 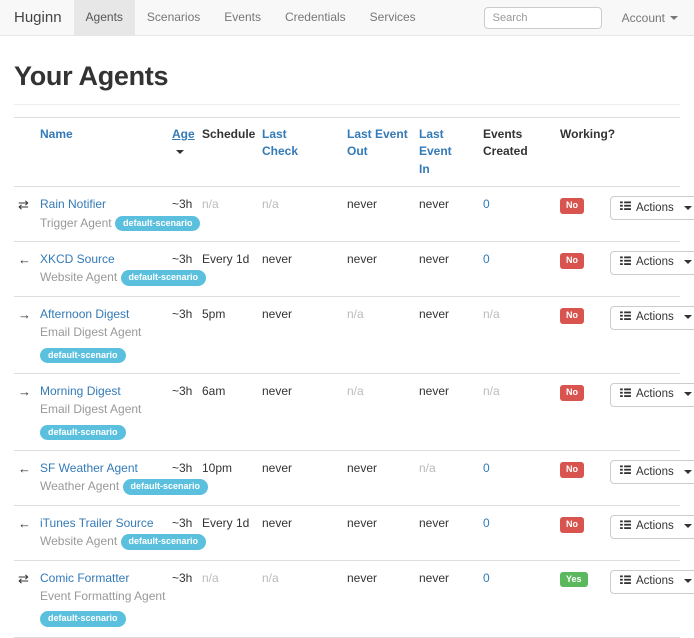 I want to click on agent-name-link: Morning Digest, so click(x=80, y=390).